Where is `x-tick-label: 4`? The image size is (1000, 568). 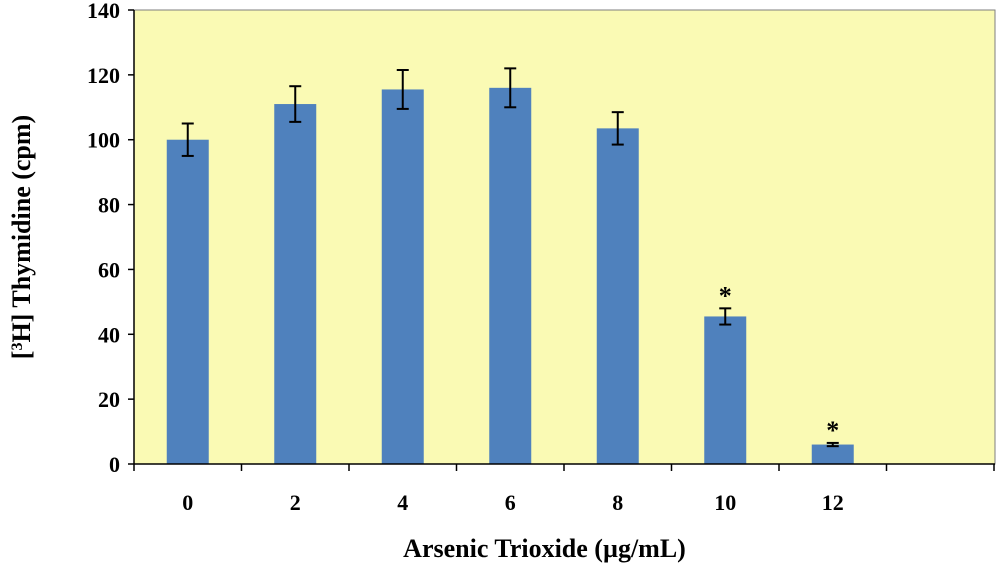 x-tick-label: 4 is located at coordinates (402, 502).